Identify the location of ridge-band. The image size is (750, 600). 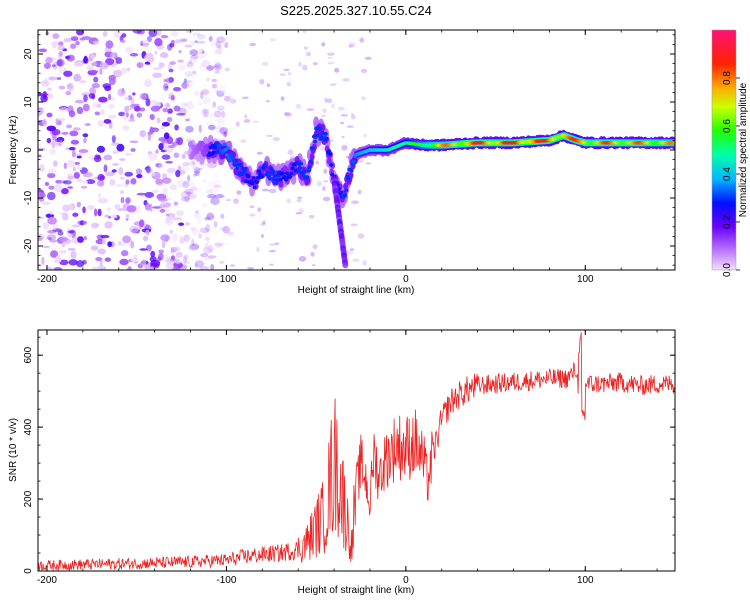
(329, 161).